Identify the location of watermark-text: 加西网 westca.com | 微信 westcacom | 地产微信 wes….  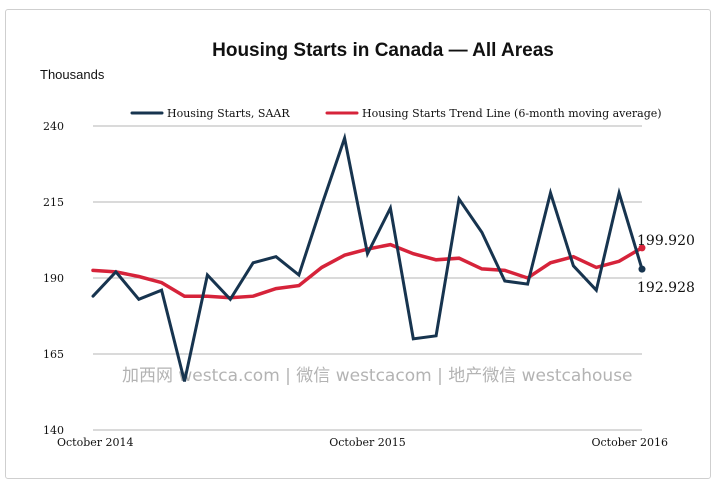
(377, 376).